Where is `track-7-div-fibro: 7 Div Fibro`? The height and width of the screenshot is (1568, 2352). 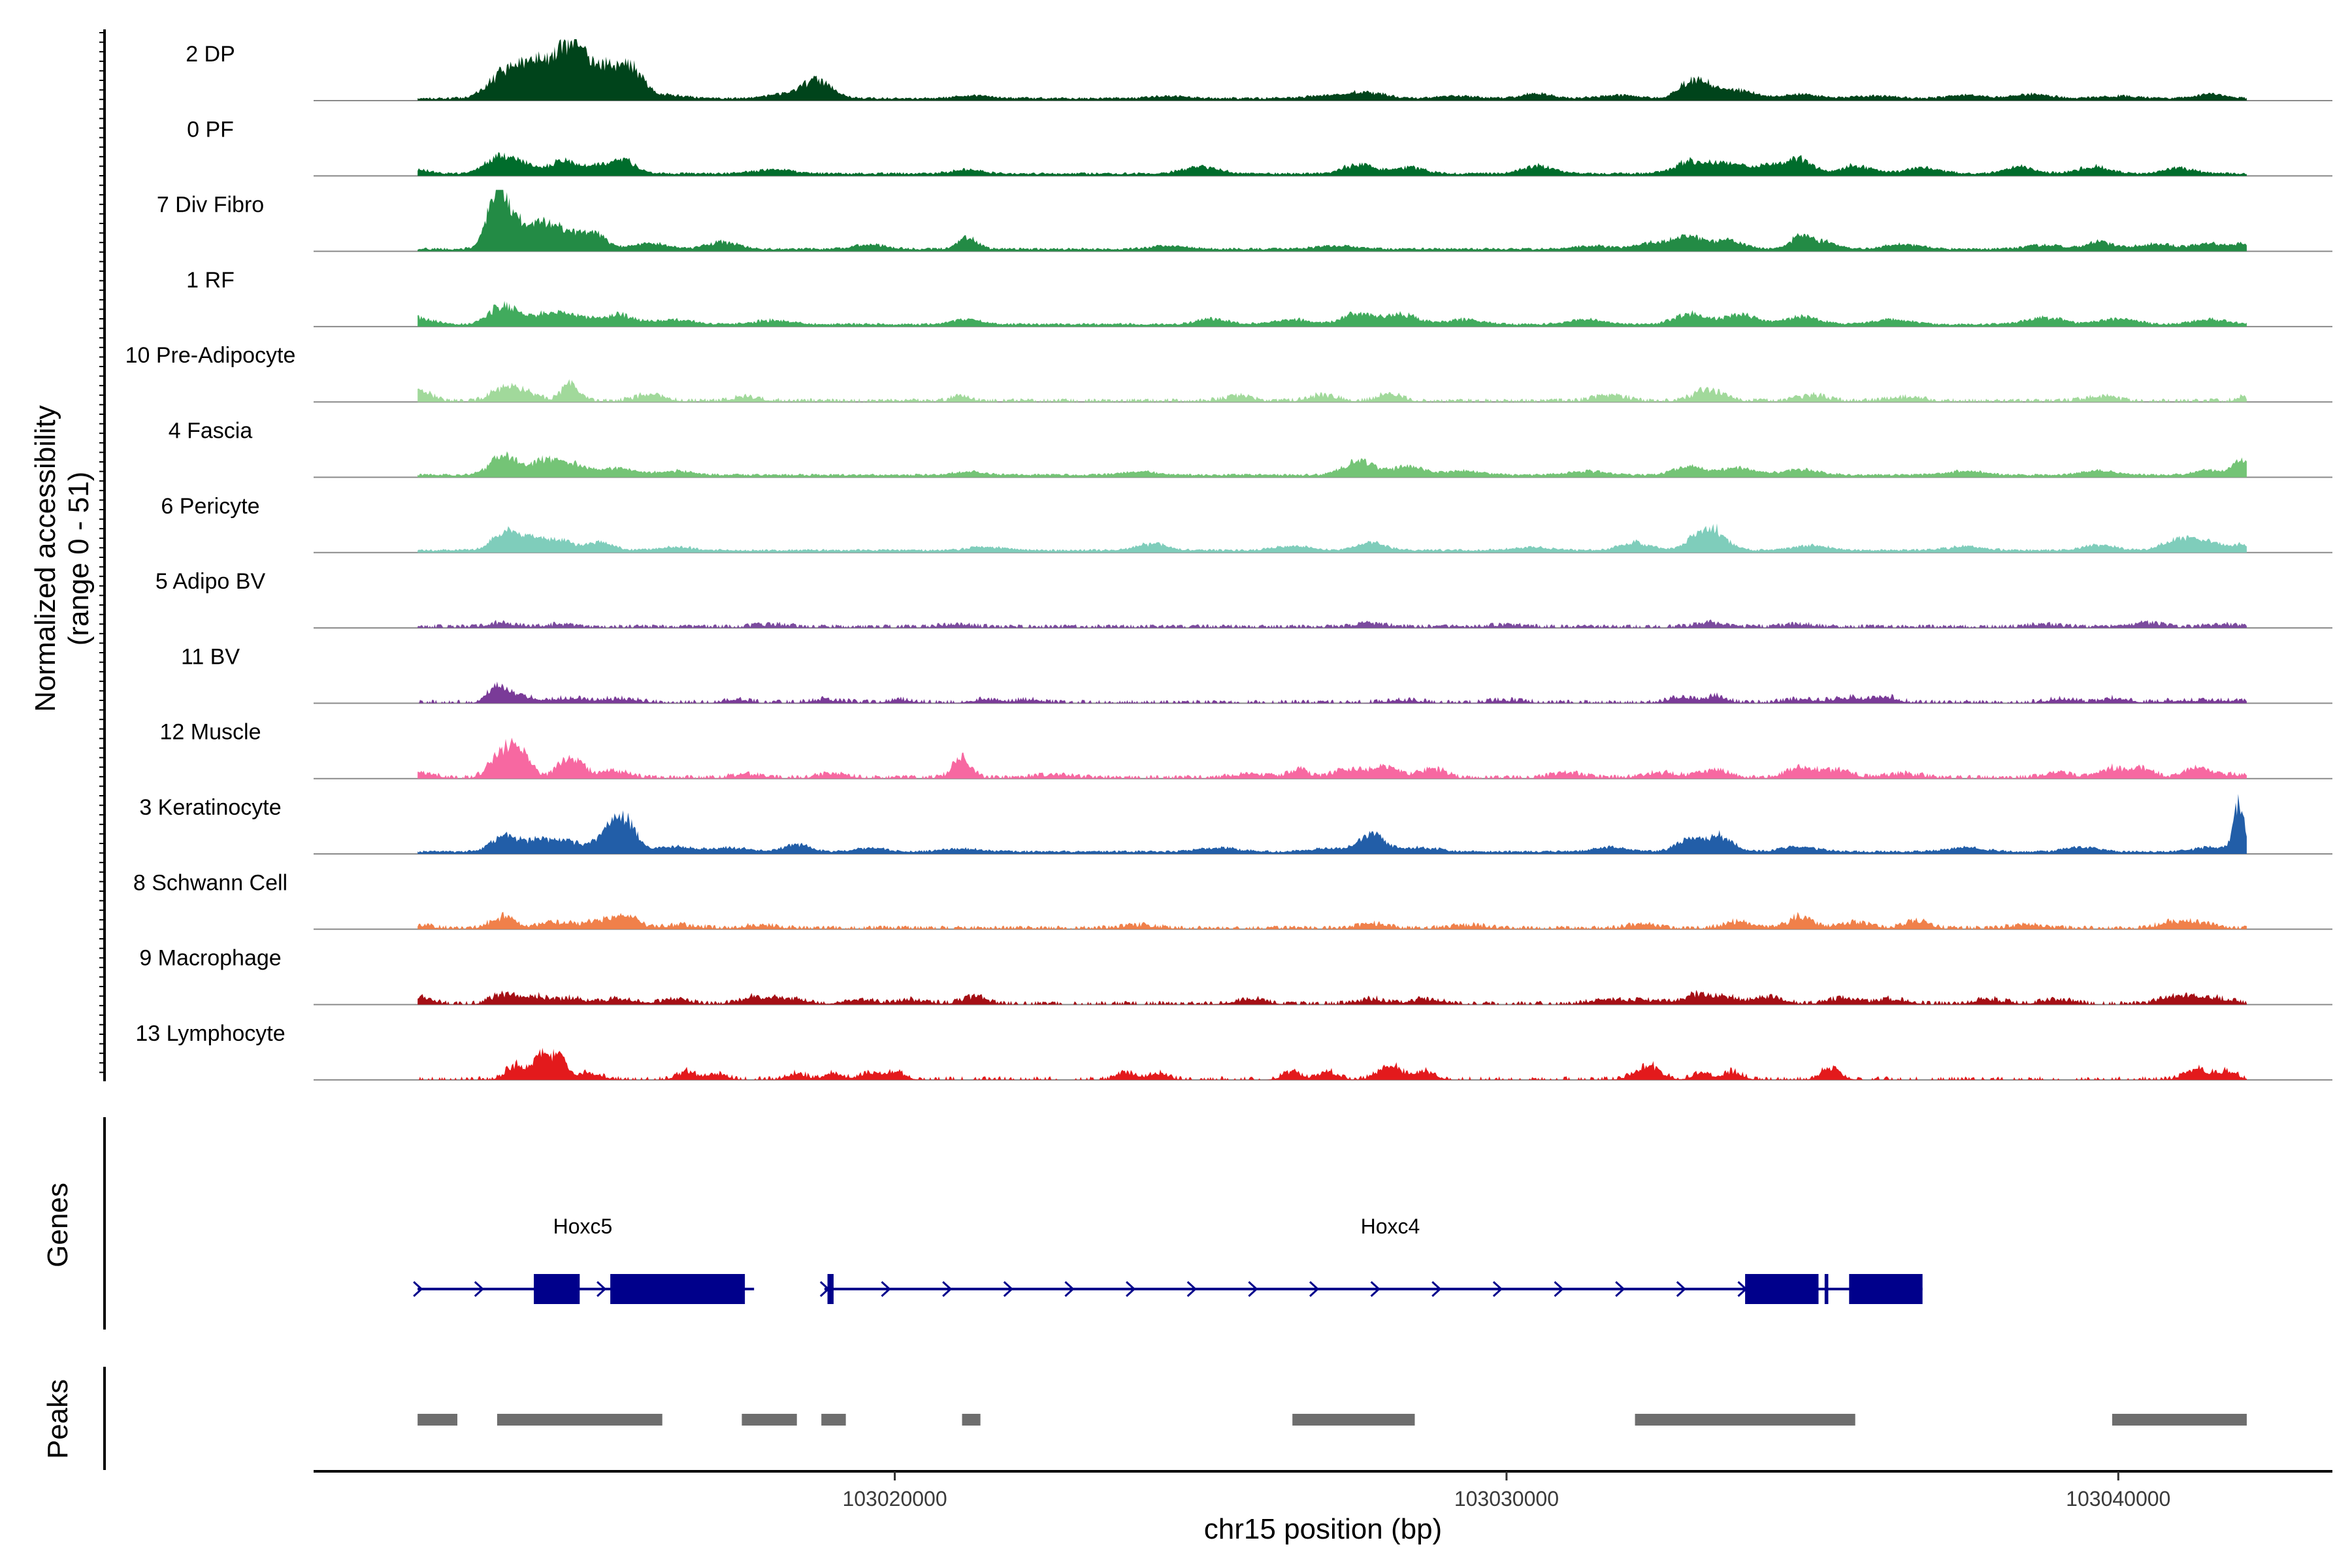 track-7-div-fibro: 7 Div Fibro is located at coordinates (1244, 220).